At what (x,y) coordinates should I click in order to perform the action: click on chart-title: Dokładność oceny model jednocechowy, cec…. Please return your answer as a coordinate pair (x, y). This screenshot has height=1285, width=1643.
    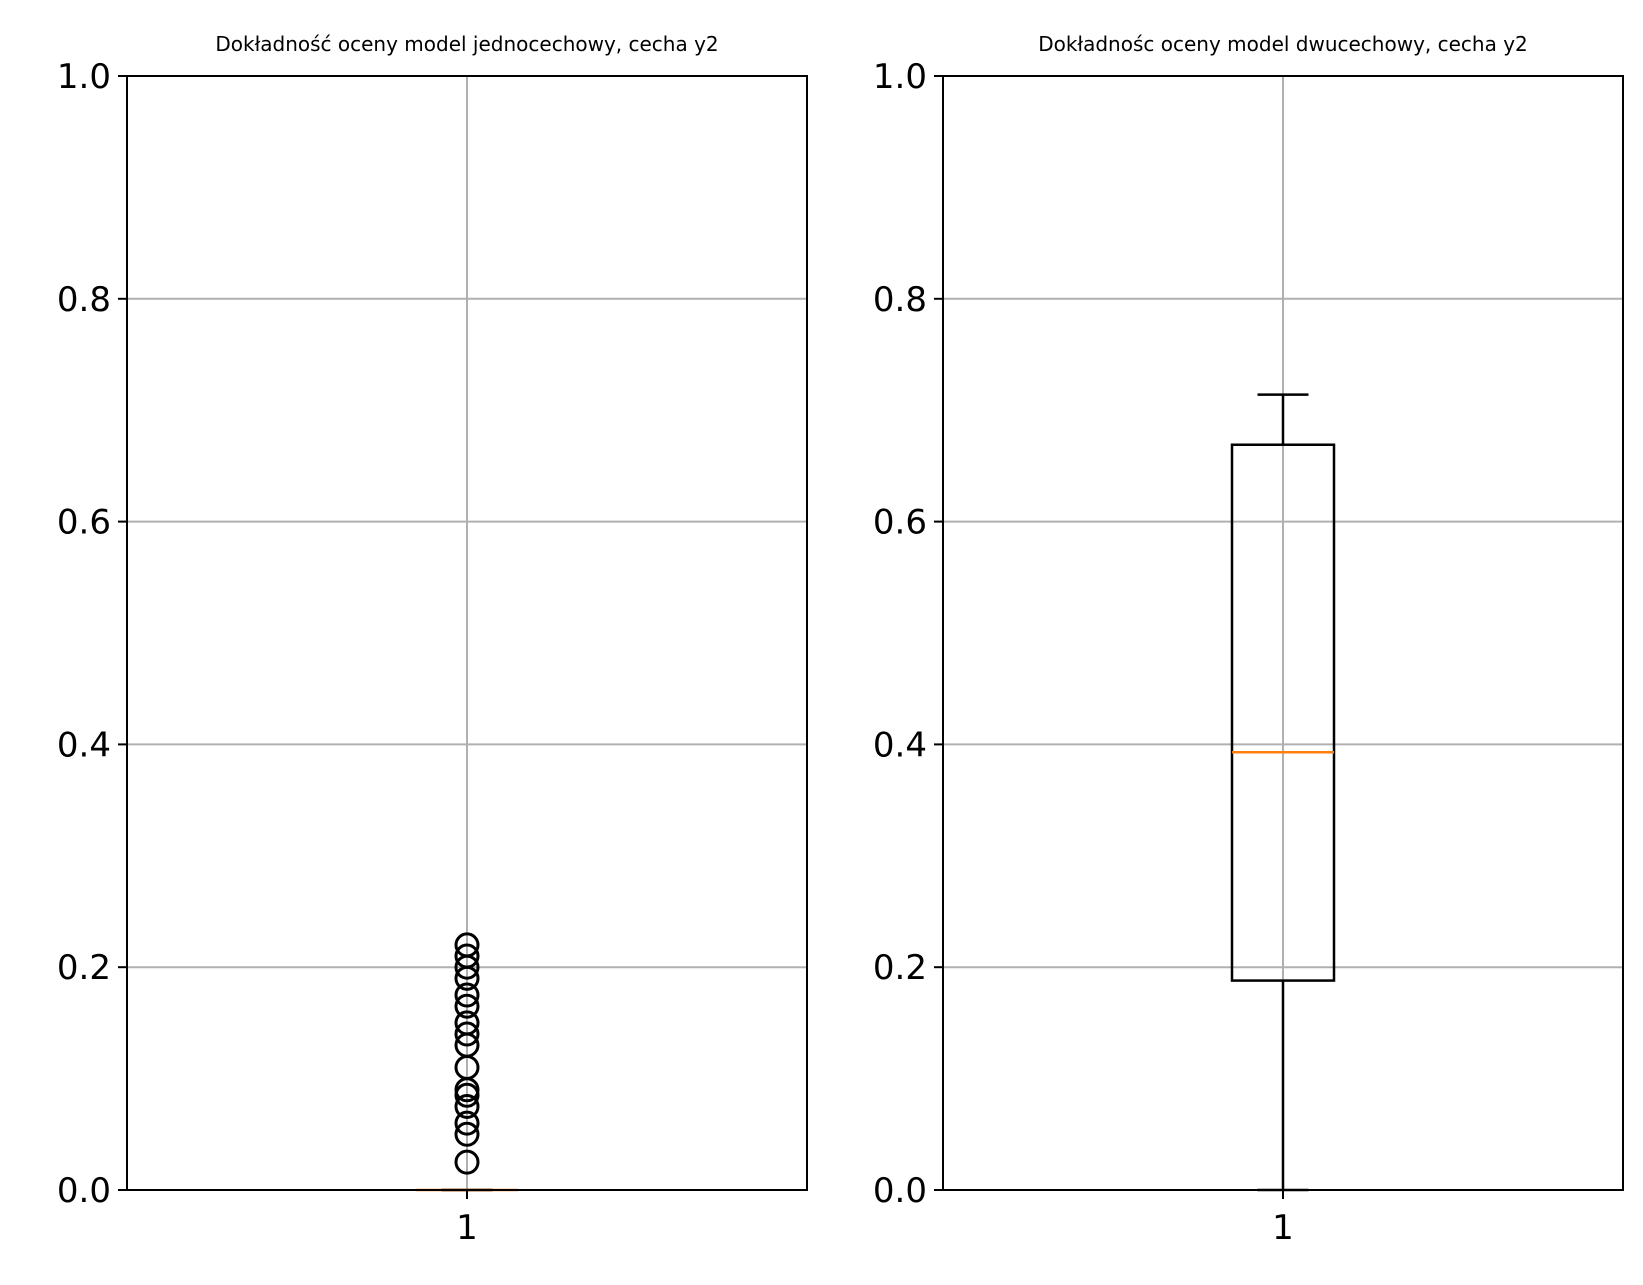
    Looking at the image, I should click on (466, 44).